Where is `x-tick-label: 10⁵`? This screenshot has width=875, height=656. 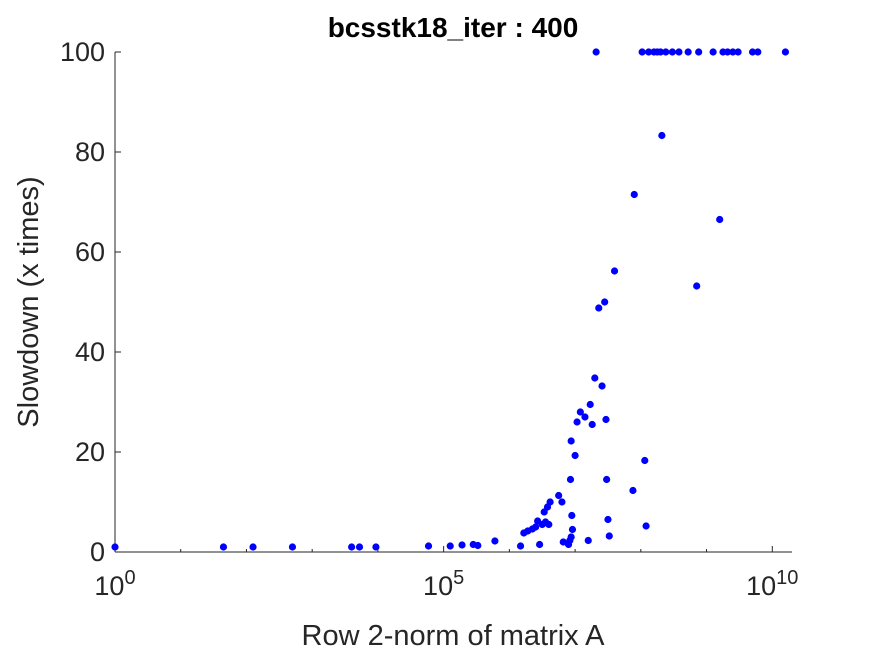 x-tick-label: 10⁵ is located at coordinates (443, 584).